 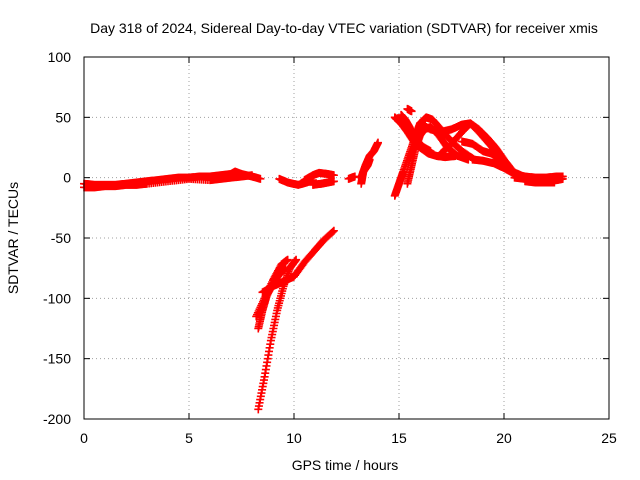 What do you see at coordinates (319, 176) in the screenshot?
I see `series-mid-b` at bounding box center [319, 176].